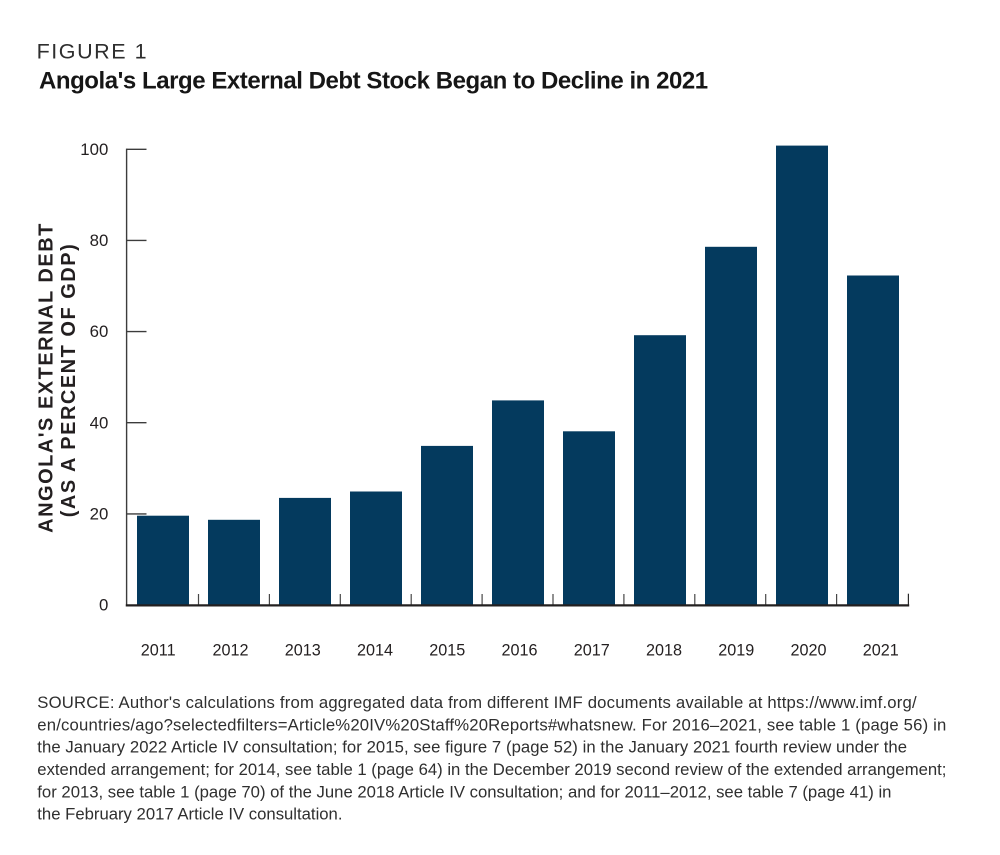 The height and width of the screenshot is (855, 1000). What do you see at coordinates (230, 650) in the screenshot?
I see `svg-text: 2012` at bounding box center [230, 650].